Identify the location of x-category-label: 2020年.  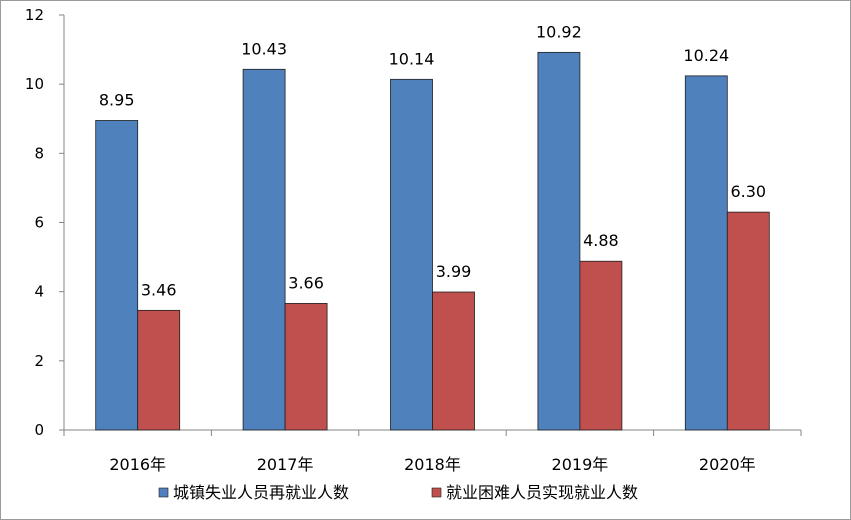
(727, 464).